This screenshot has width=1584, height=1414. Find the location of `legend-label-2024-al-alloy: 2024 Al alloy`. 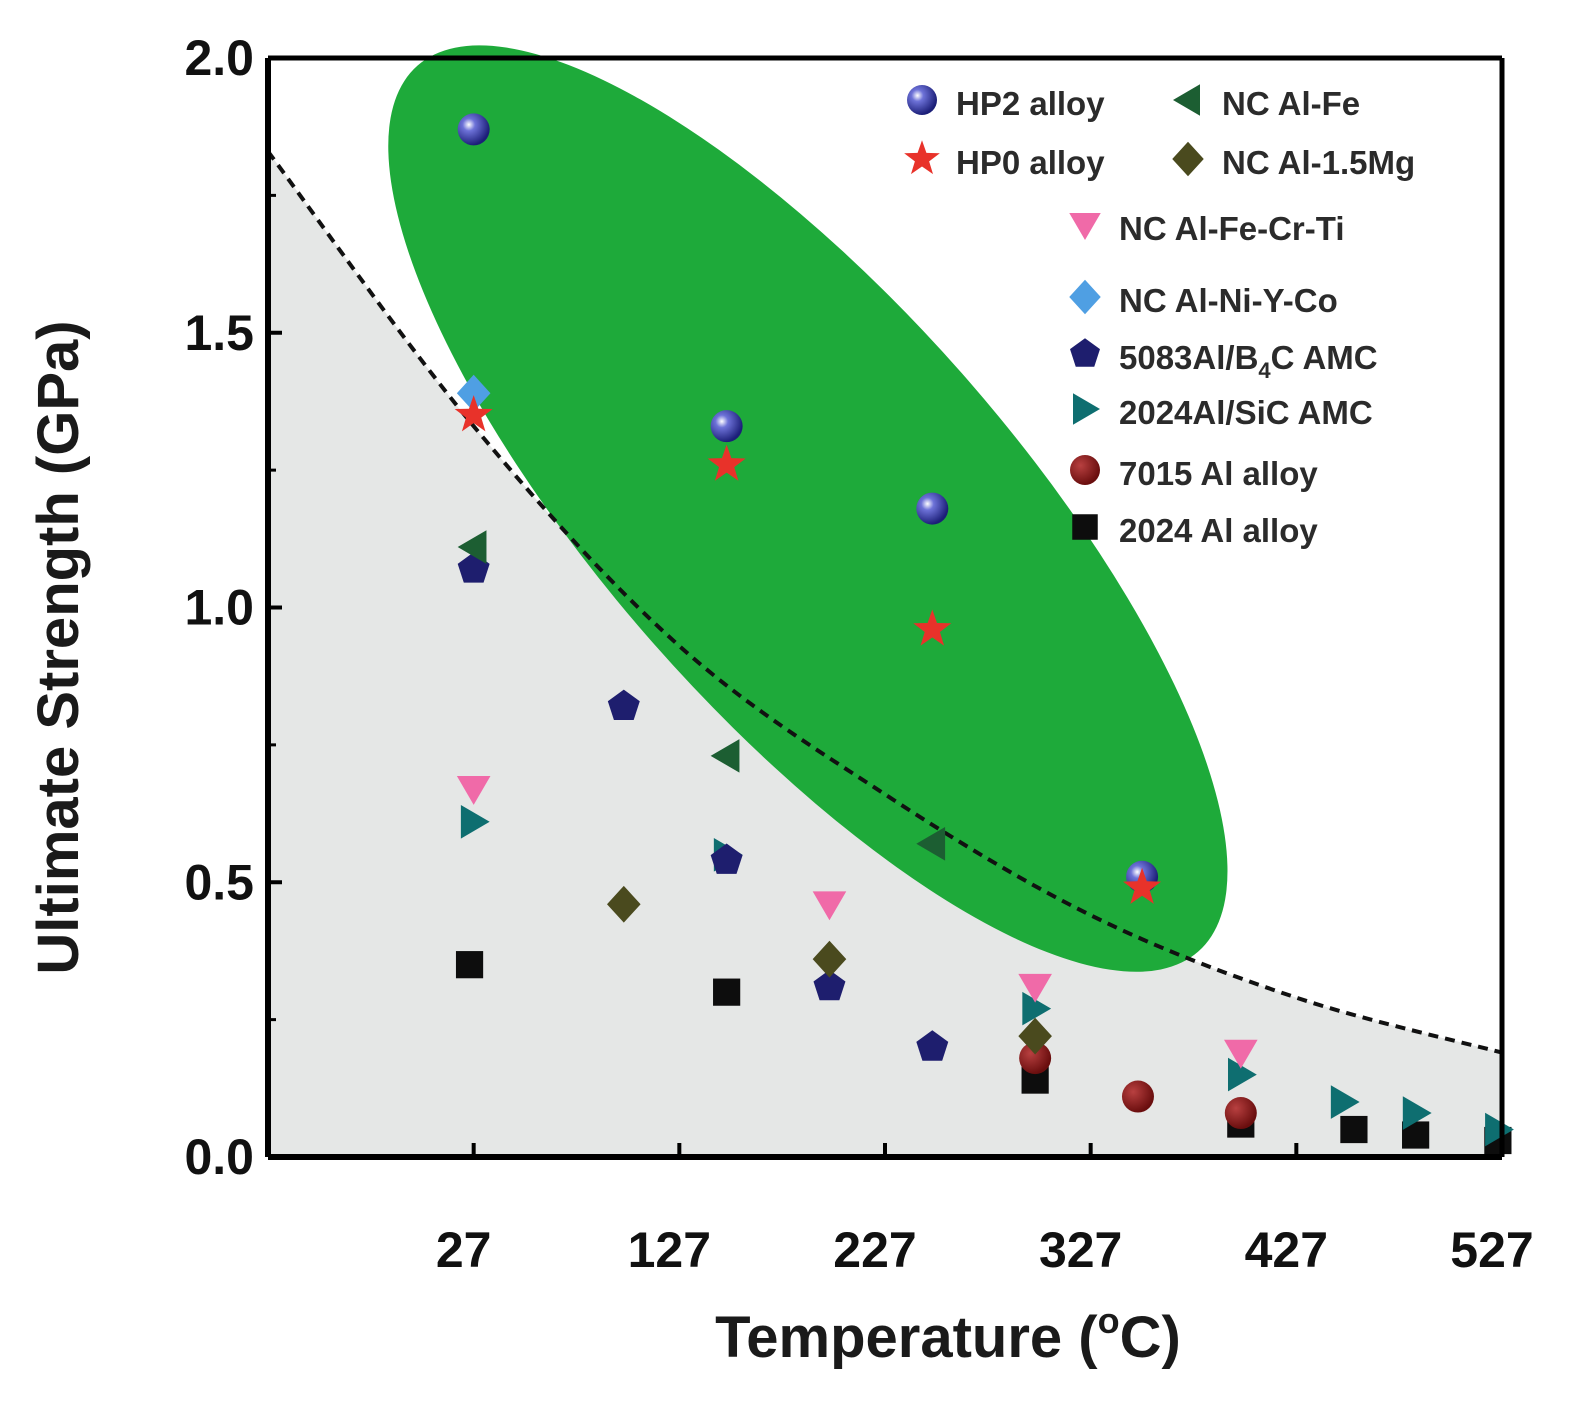

legend-label-2024-al-alloy: 2024 Al alloy is located at coordinates (1218, 530).